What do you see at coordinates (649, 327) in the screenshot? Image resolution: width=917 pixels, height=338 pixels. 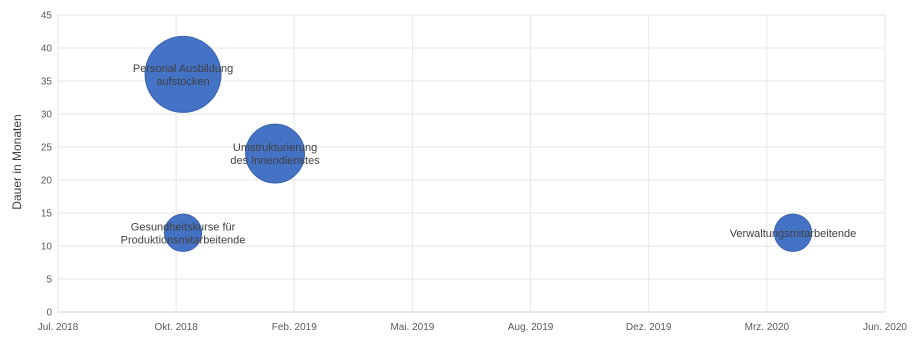 I see `x-tick-label: Dez. 2019` at bounding box center [649, 327].